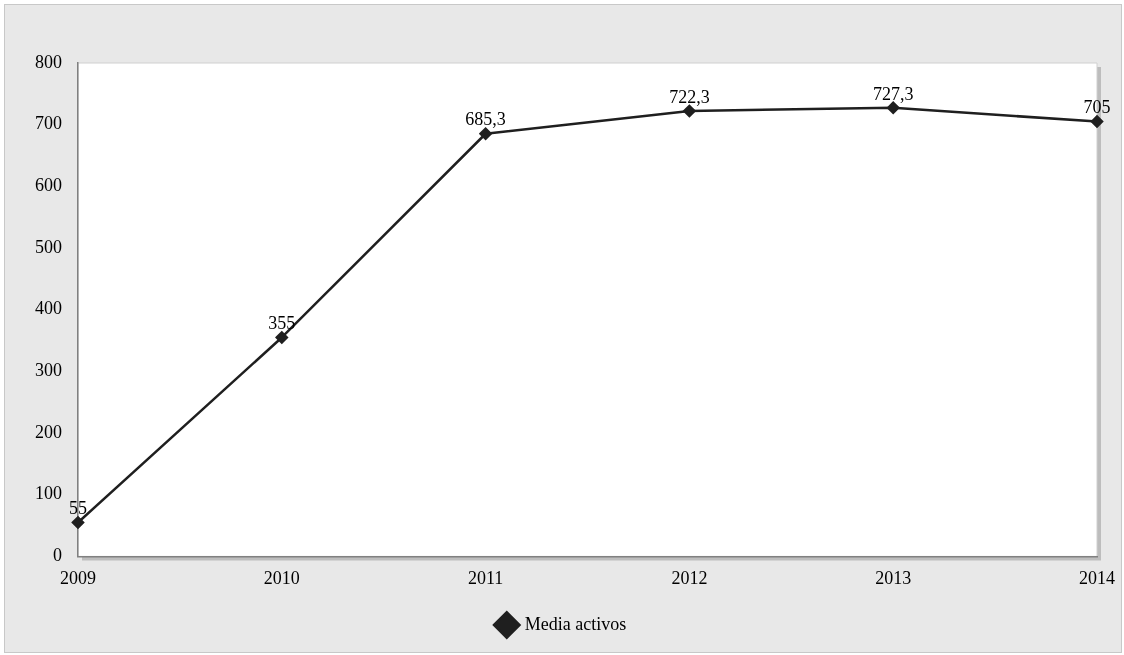 This screenshot has height=655, width=1124. What do you see at coordinates (48, 246) in the screenshot?
I see `y-tick-label: 500` at bounding box center [48, 246].